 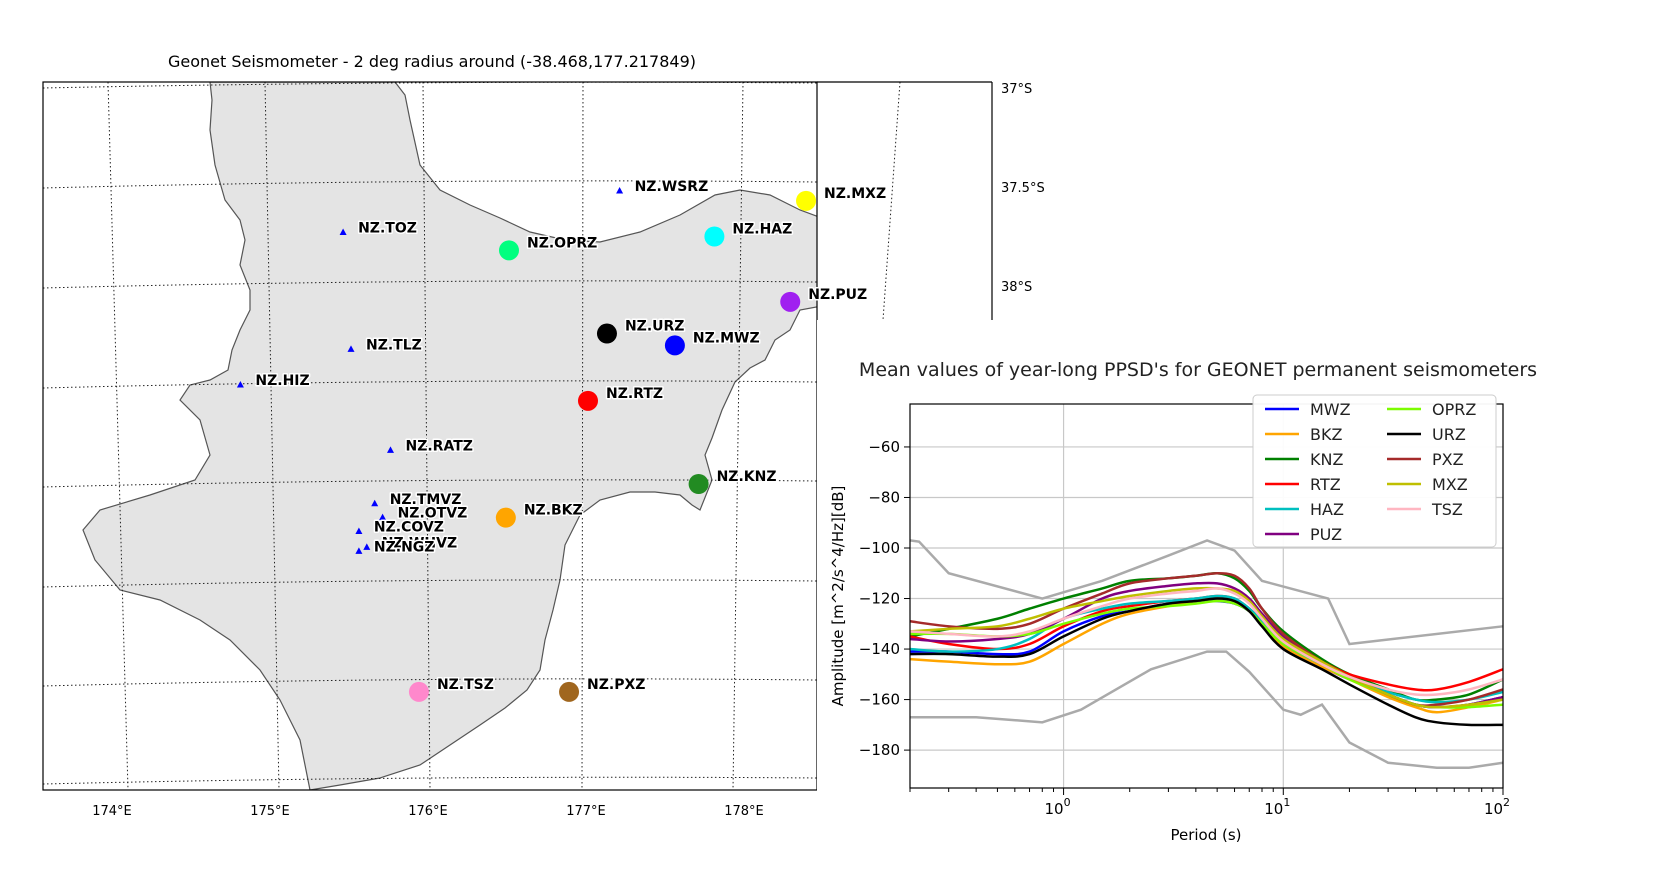 What do you see at coordinates (1277, 807) in the screenshot?
I see `x-tick-label: 10¹` at bounding box center [1277, 807].